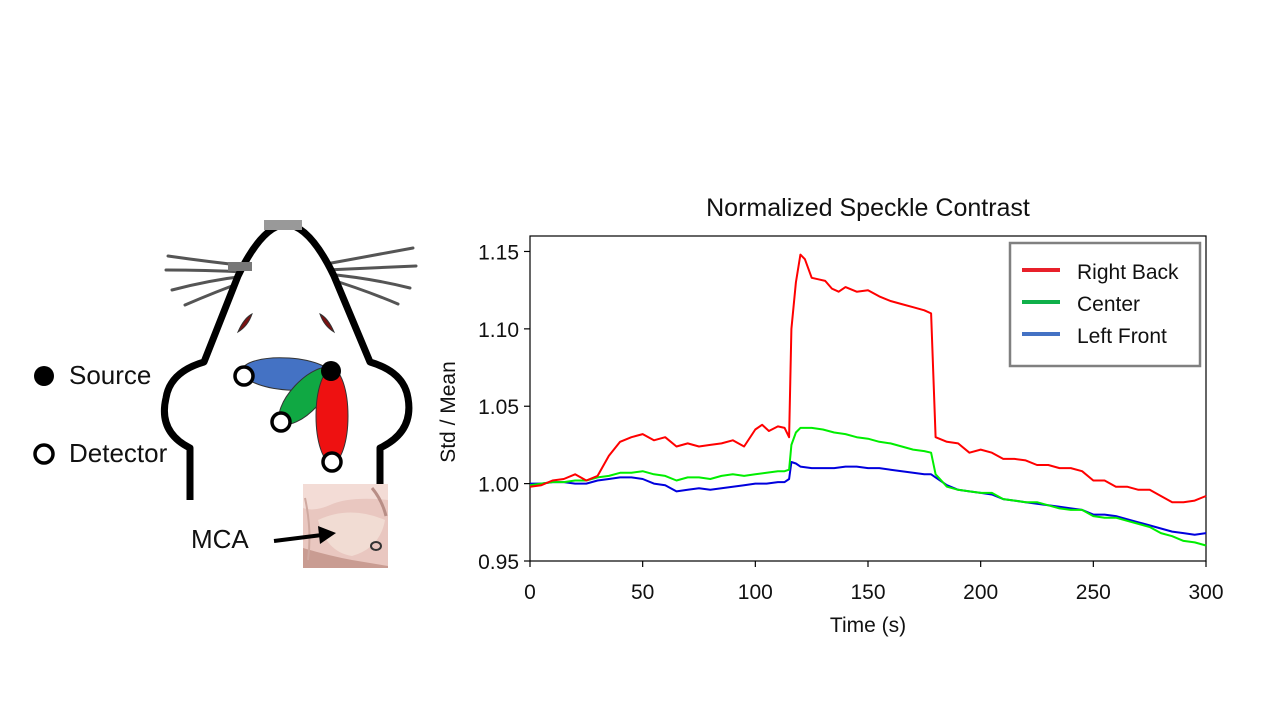 This screenshot has width=1280, height=720. Describe the element at coordinates (498, 330) in the screenshot. I see `y-tick-label: 1.10` at that location.